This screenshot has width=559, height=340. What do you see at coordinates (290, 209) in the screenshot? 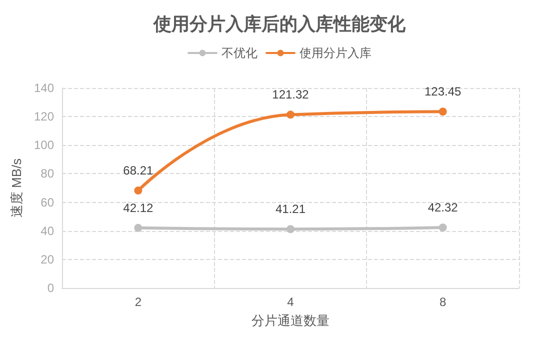
I see `data-label: 41.21` at bounding box center [290, 209].